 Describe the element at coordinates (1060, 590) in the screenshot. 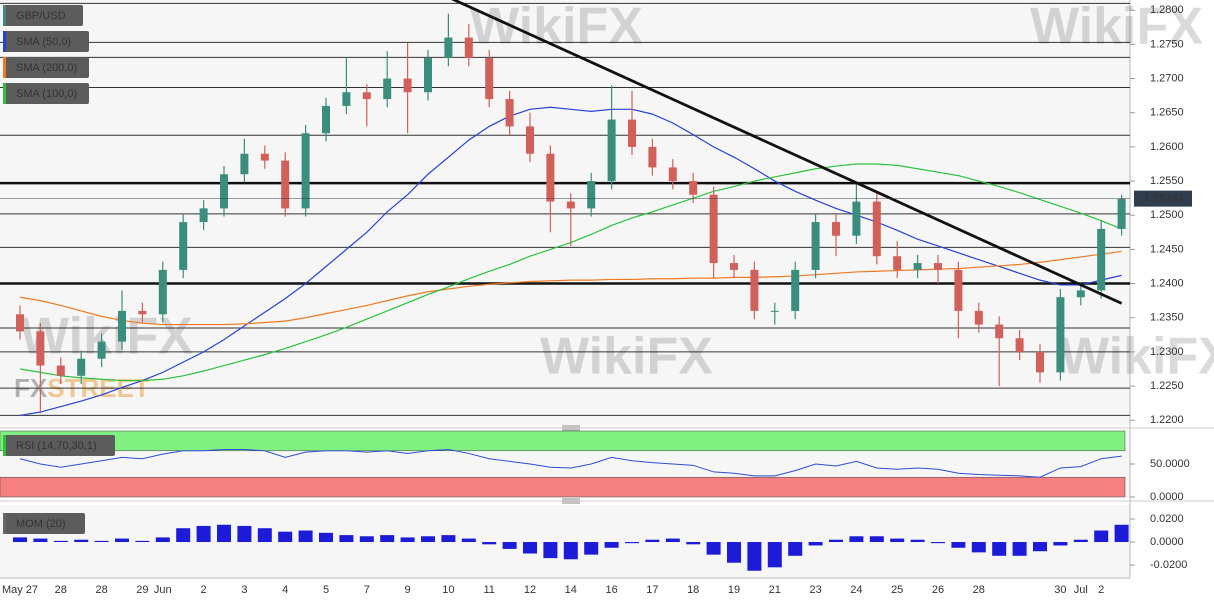

I see `x-tick-label: 30` at that location.